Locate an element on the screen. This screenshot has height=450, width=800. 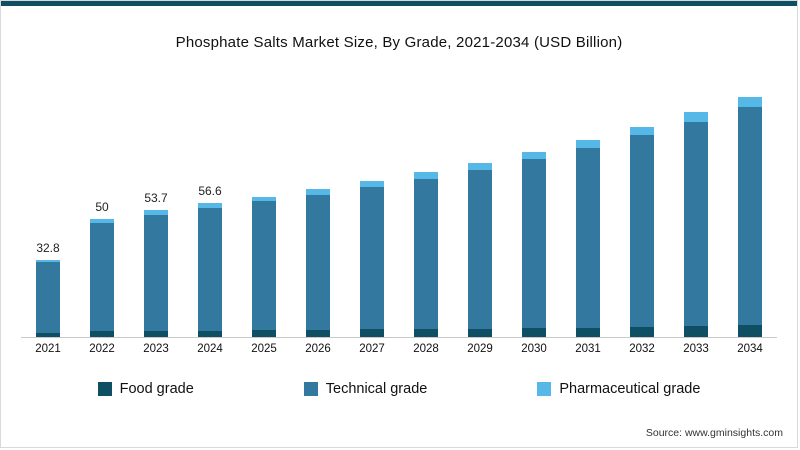
x-tick-2034: 2034 is located at coordinates (750, 349).